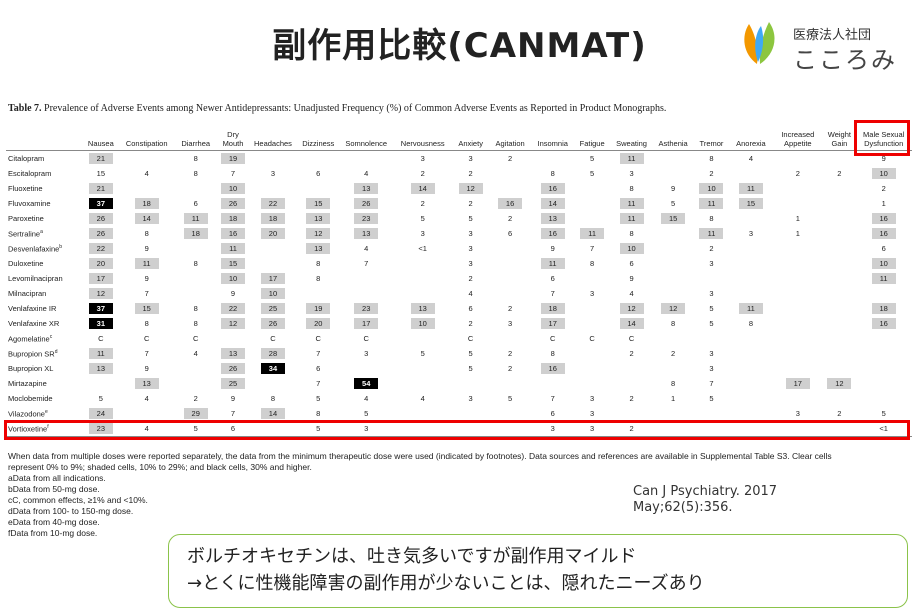 This screenshot has width=919, height=616. Describe the element at coordinates (100, 413) in the screenshot. I see `cell-value: 24` at that location.